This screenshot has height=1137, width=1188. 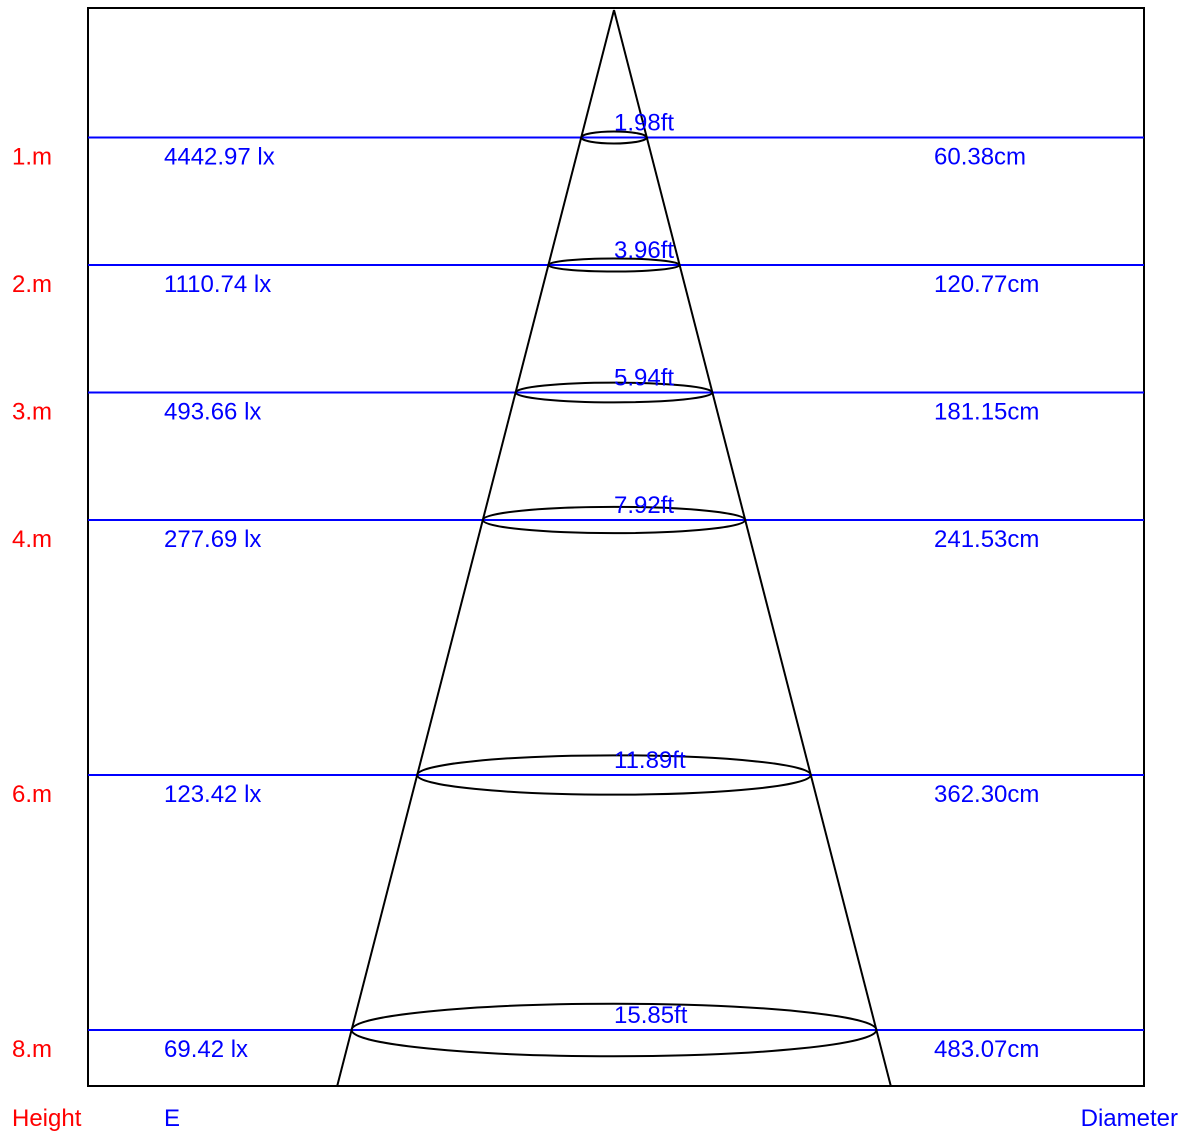 I want to click on diameter-column-label: Diameter, so click(x=1129, y=1118).